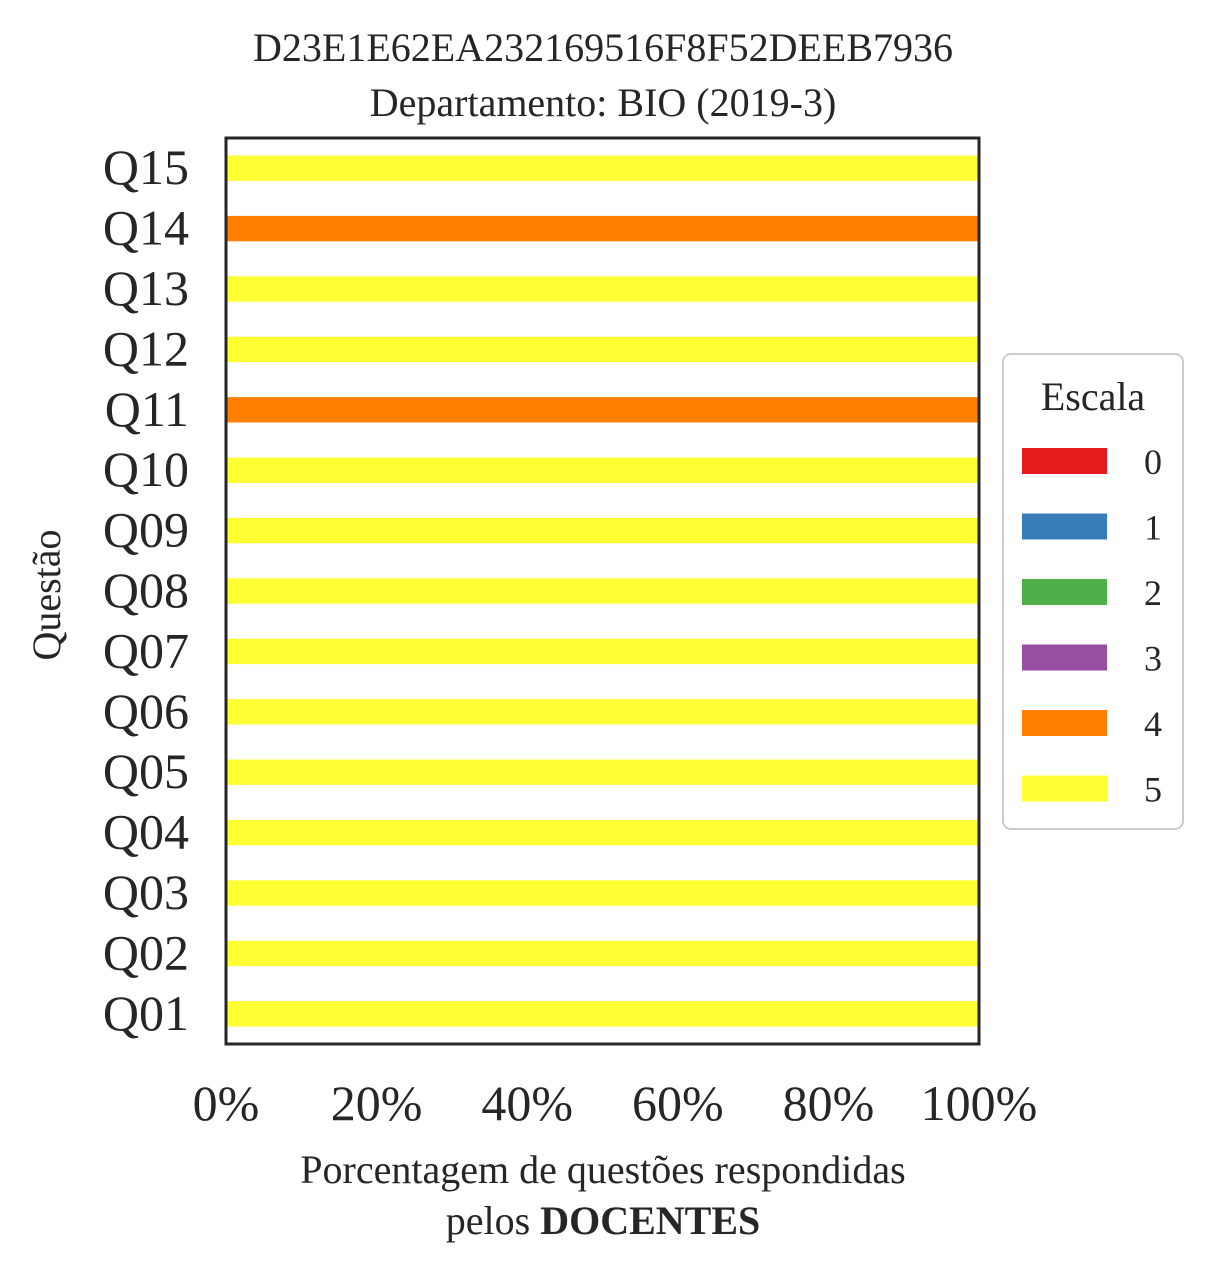  I want to click on y-axis-label: Questão, so click(46, 594).